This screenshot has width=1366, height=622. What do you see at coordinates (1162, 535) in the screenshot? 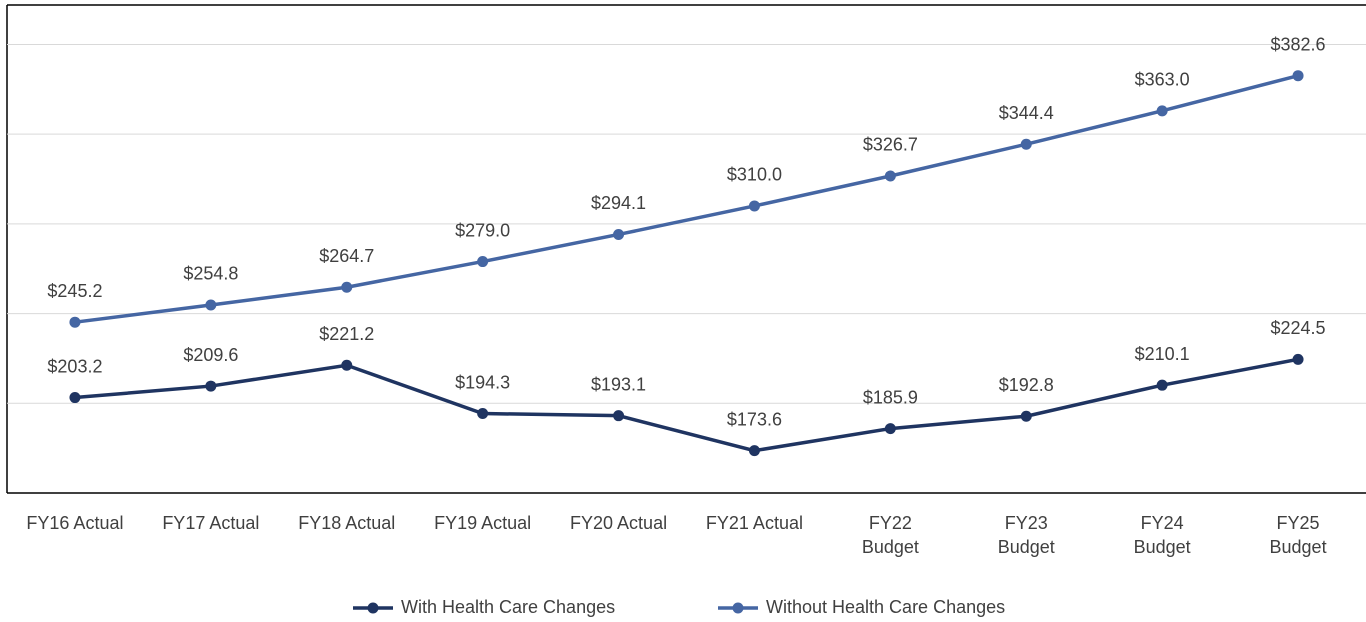
I see `x-tick-label: FY24 Budget` at bounding box center [1162, 535].